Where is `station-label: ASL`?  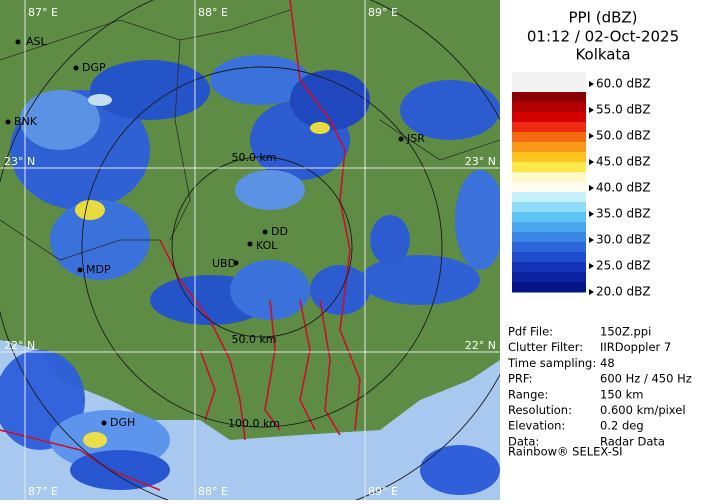
station-label: ASL is located at coordinates (37, 41).